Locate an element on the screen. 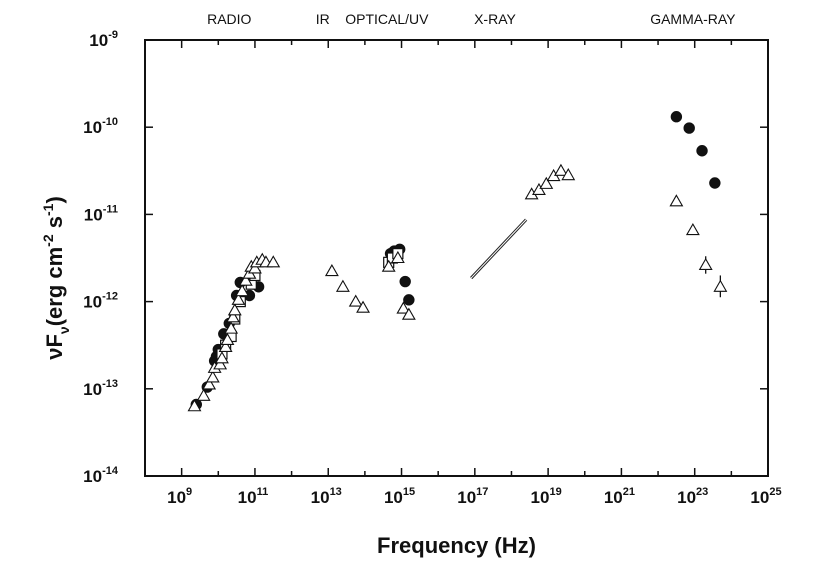 The width and height of the screenshot is (817, 571). y-title-exp2: -1 is located at coordinates (48, 209).